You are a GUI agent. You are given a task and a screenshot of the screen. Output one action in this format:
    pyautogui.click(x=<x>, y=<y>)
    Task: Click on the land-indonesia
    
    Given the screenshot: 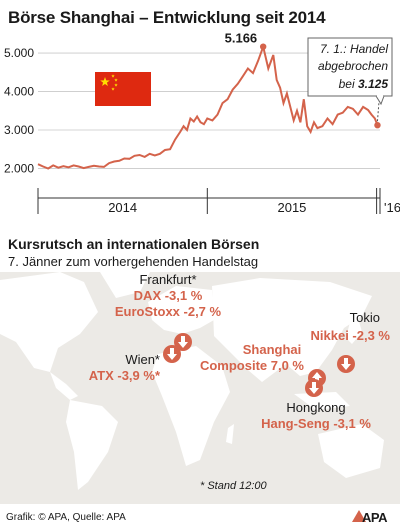 What is the action you would take?
    pyautogui.click(x=322, y=401)
    